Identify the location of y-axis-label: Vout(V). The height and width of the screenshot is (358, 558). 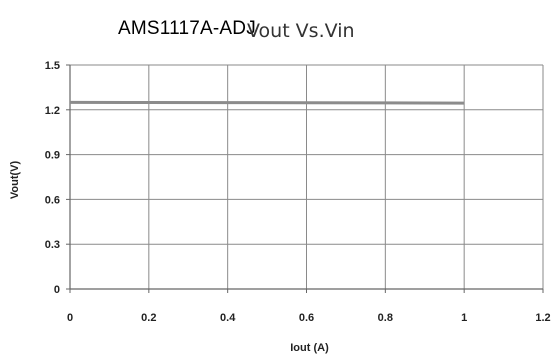
(15, 180).